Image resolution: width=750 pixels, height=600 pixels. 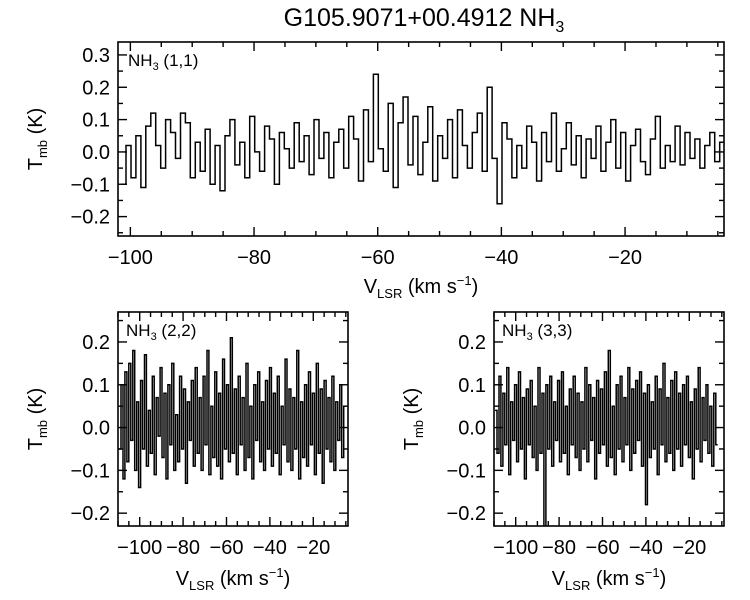 What do you see at coordinates (559, 27) in the screenshot?
I see `figure-title-sub: 3` at bounding box center [559, 27].